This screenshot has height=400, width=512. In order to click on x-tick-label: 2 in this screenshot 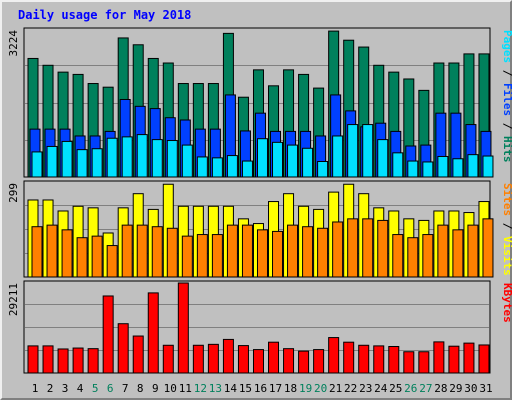, I will do `click(50, 388)`.